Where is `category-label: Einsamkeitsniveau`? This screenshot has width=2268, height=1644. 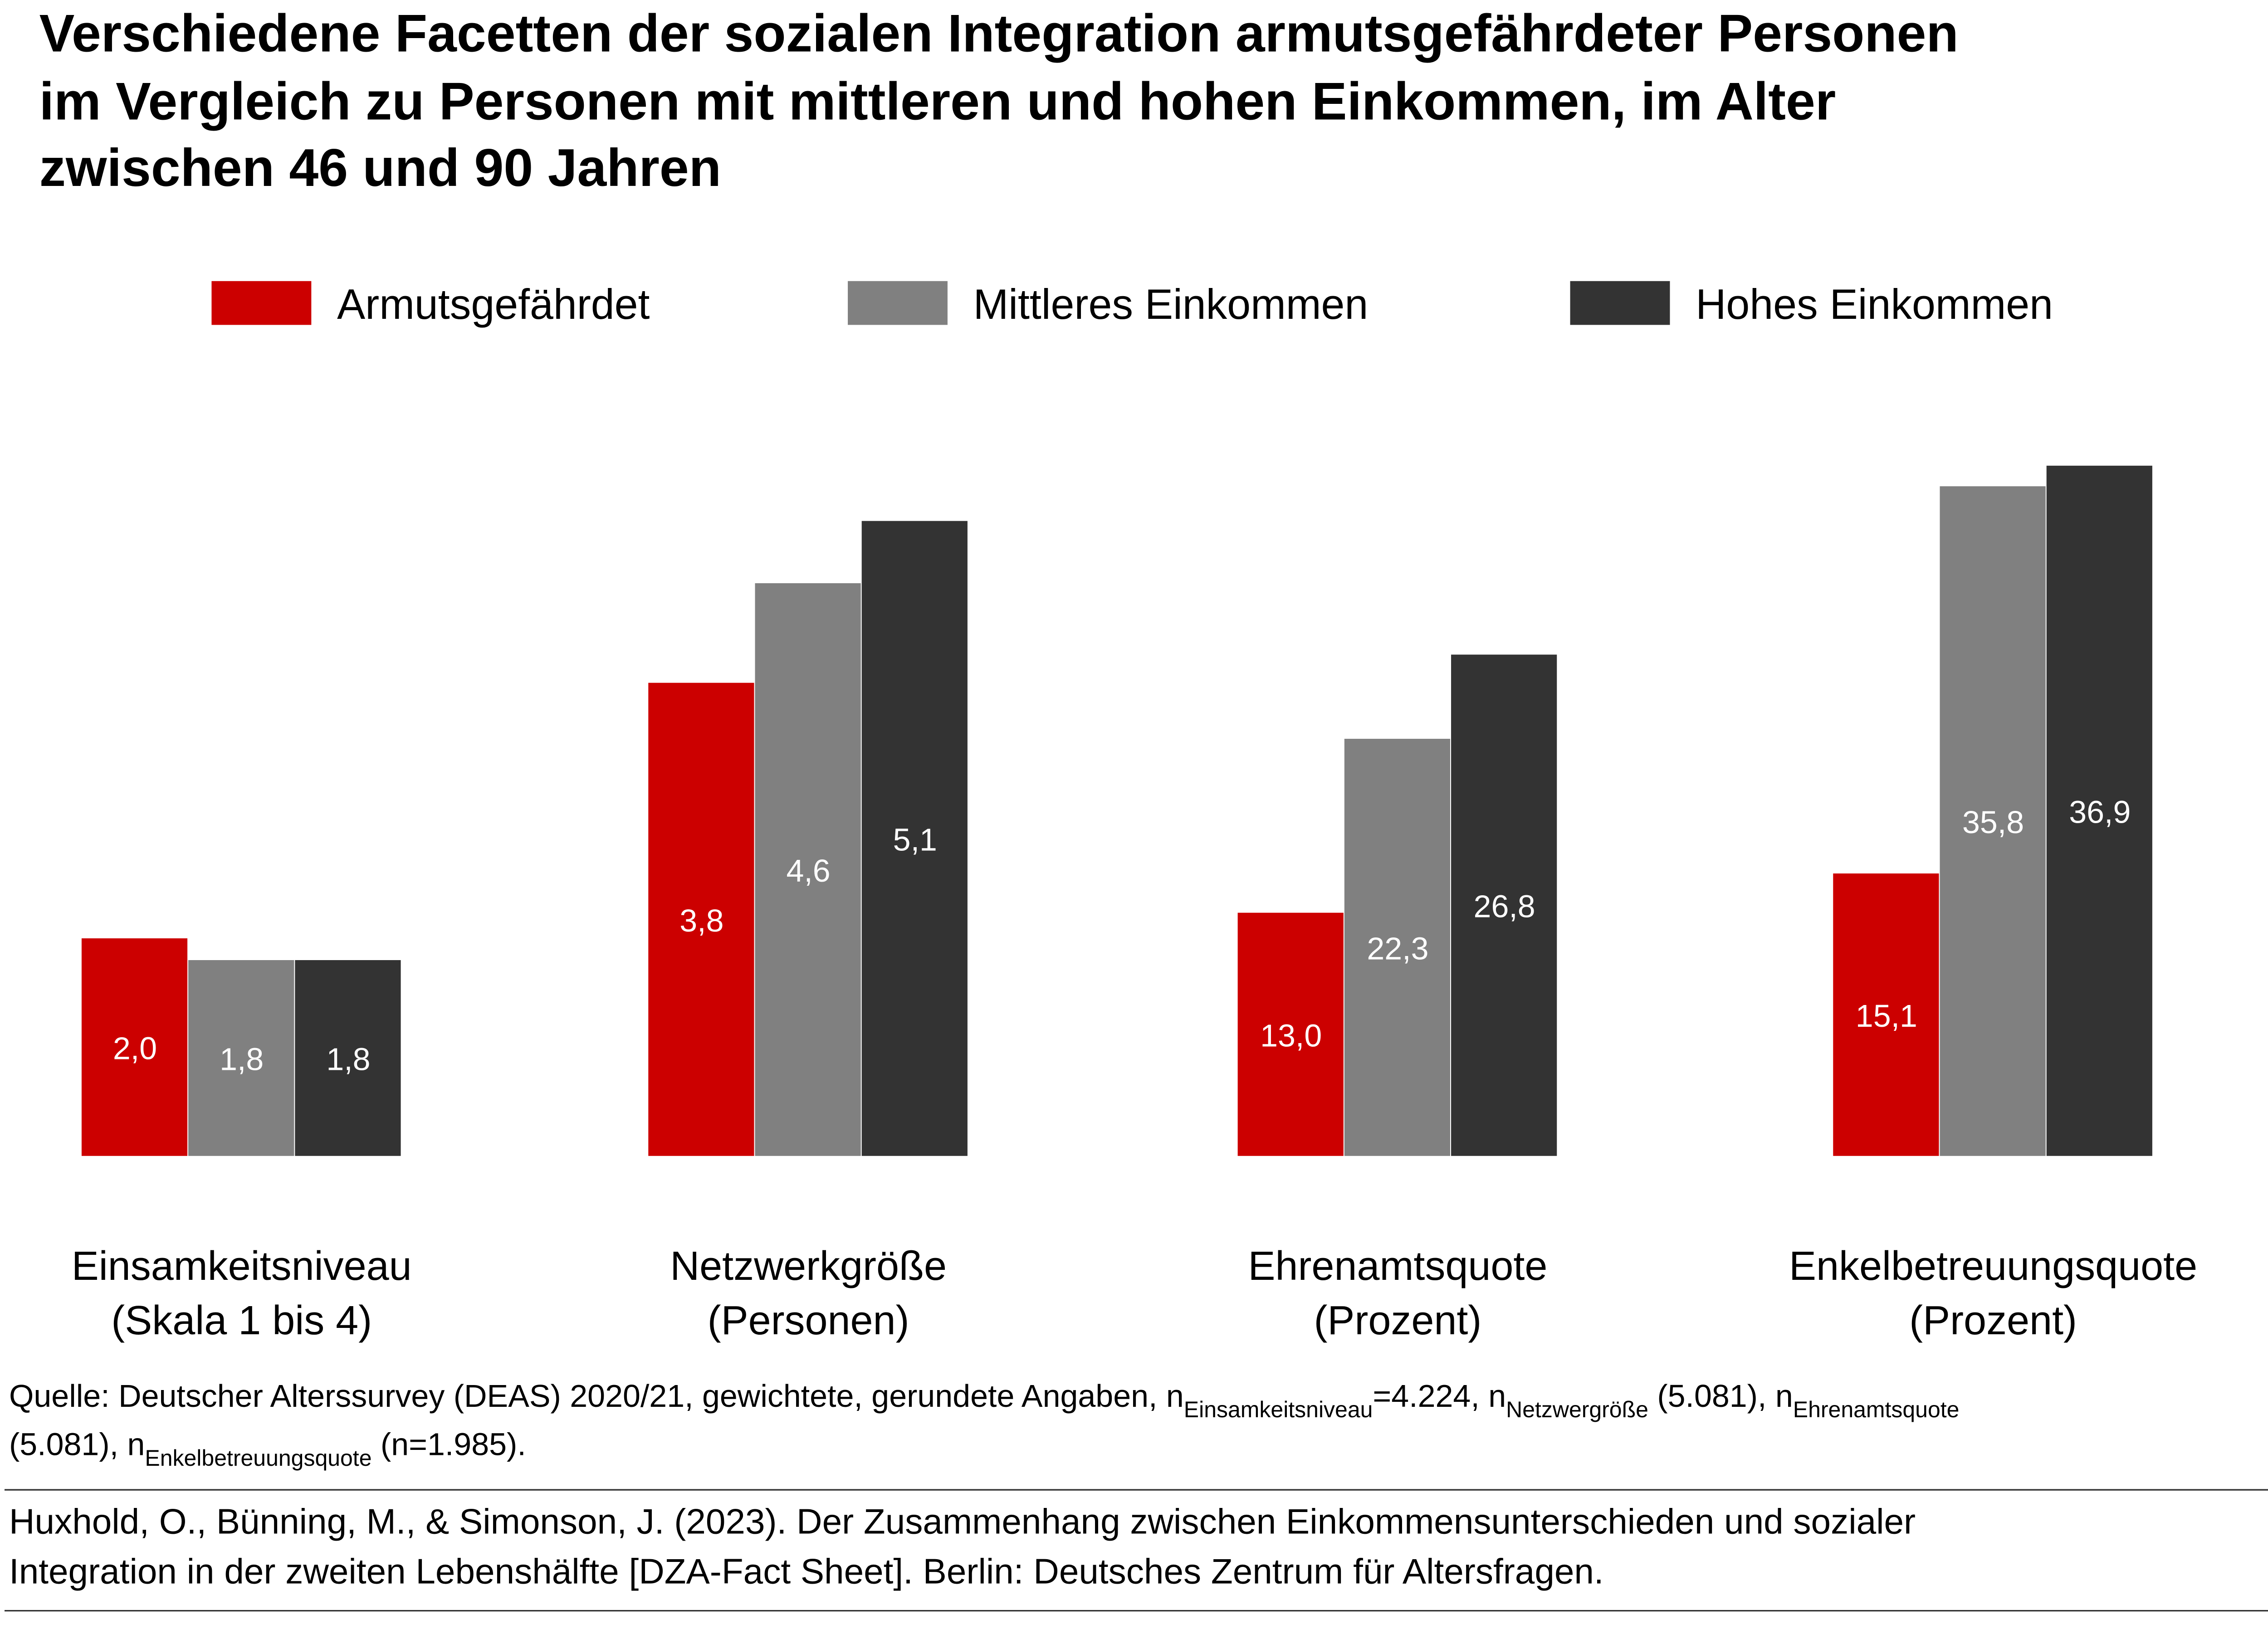
category-label: Einsamkeitsniveau is located at coordinates (242, 1266).